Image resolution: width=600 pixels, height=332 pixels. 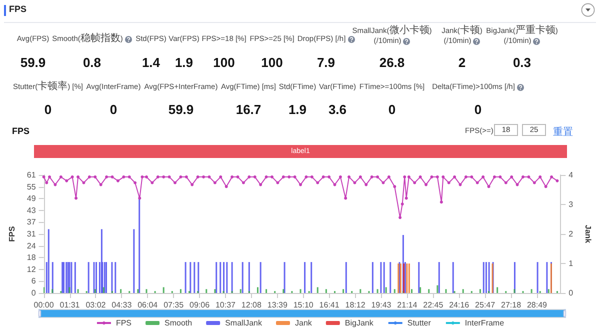 What do you see at coordinates (462, 62) in the screenshot?
I see `data-label: 2` at bounding box center [462, 62].